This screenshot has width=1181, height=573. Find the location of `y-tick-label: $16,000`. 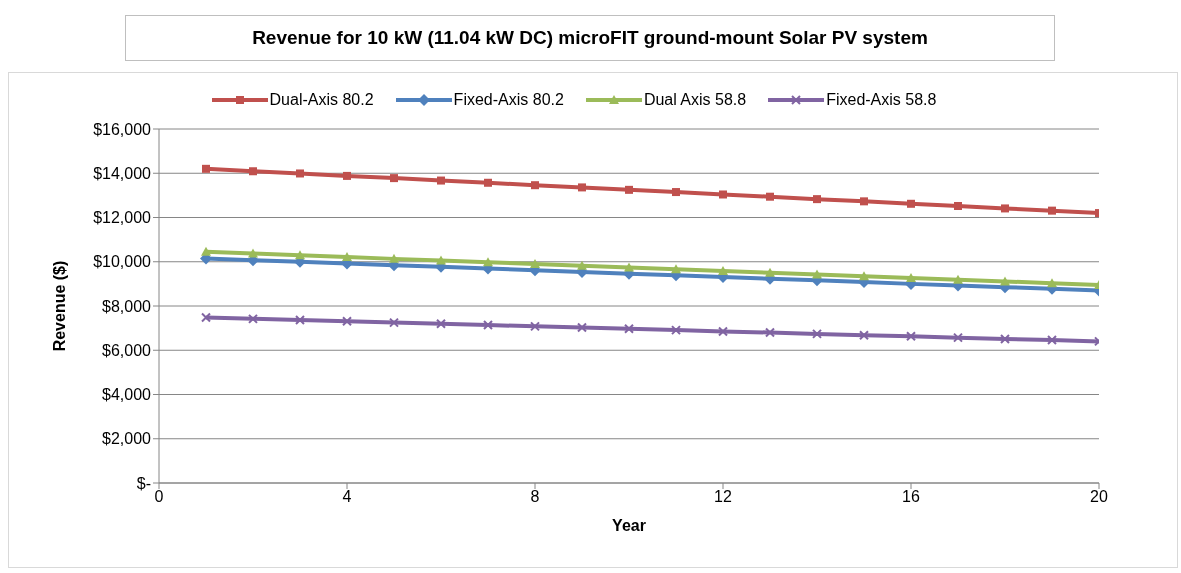

y-tick-label: $16,000 is located at coordinates (122, 129).